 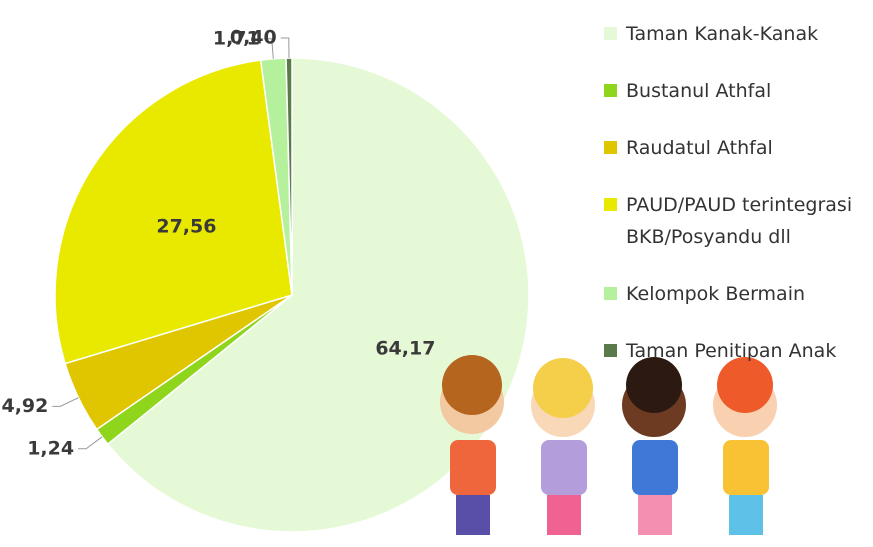 I want to click on legend-label: Taman Penitipan Anak, so click(x=731, y=351).